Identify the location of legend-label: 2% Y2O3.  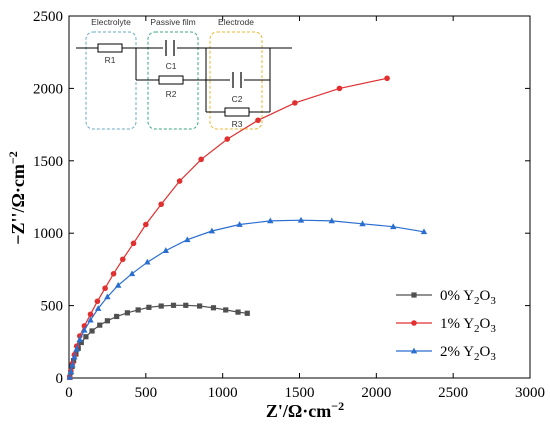
(468, 353).